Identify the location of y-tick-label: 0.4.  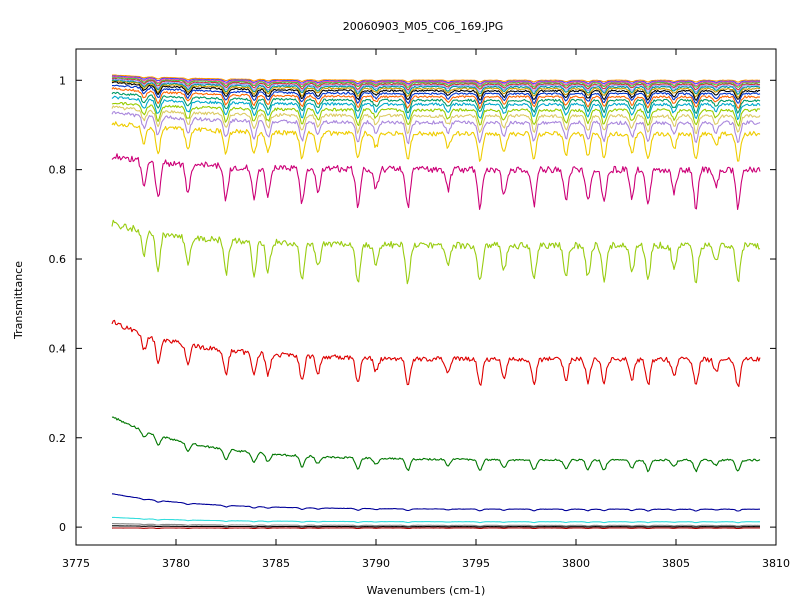
(58, 348).